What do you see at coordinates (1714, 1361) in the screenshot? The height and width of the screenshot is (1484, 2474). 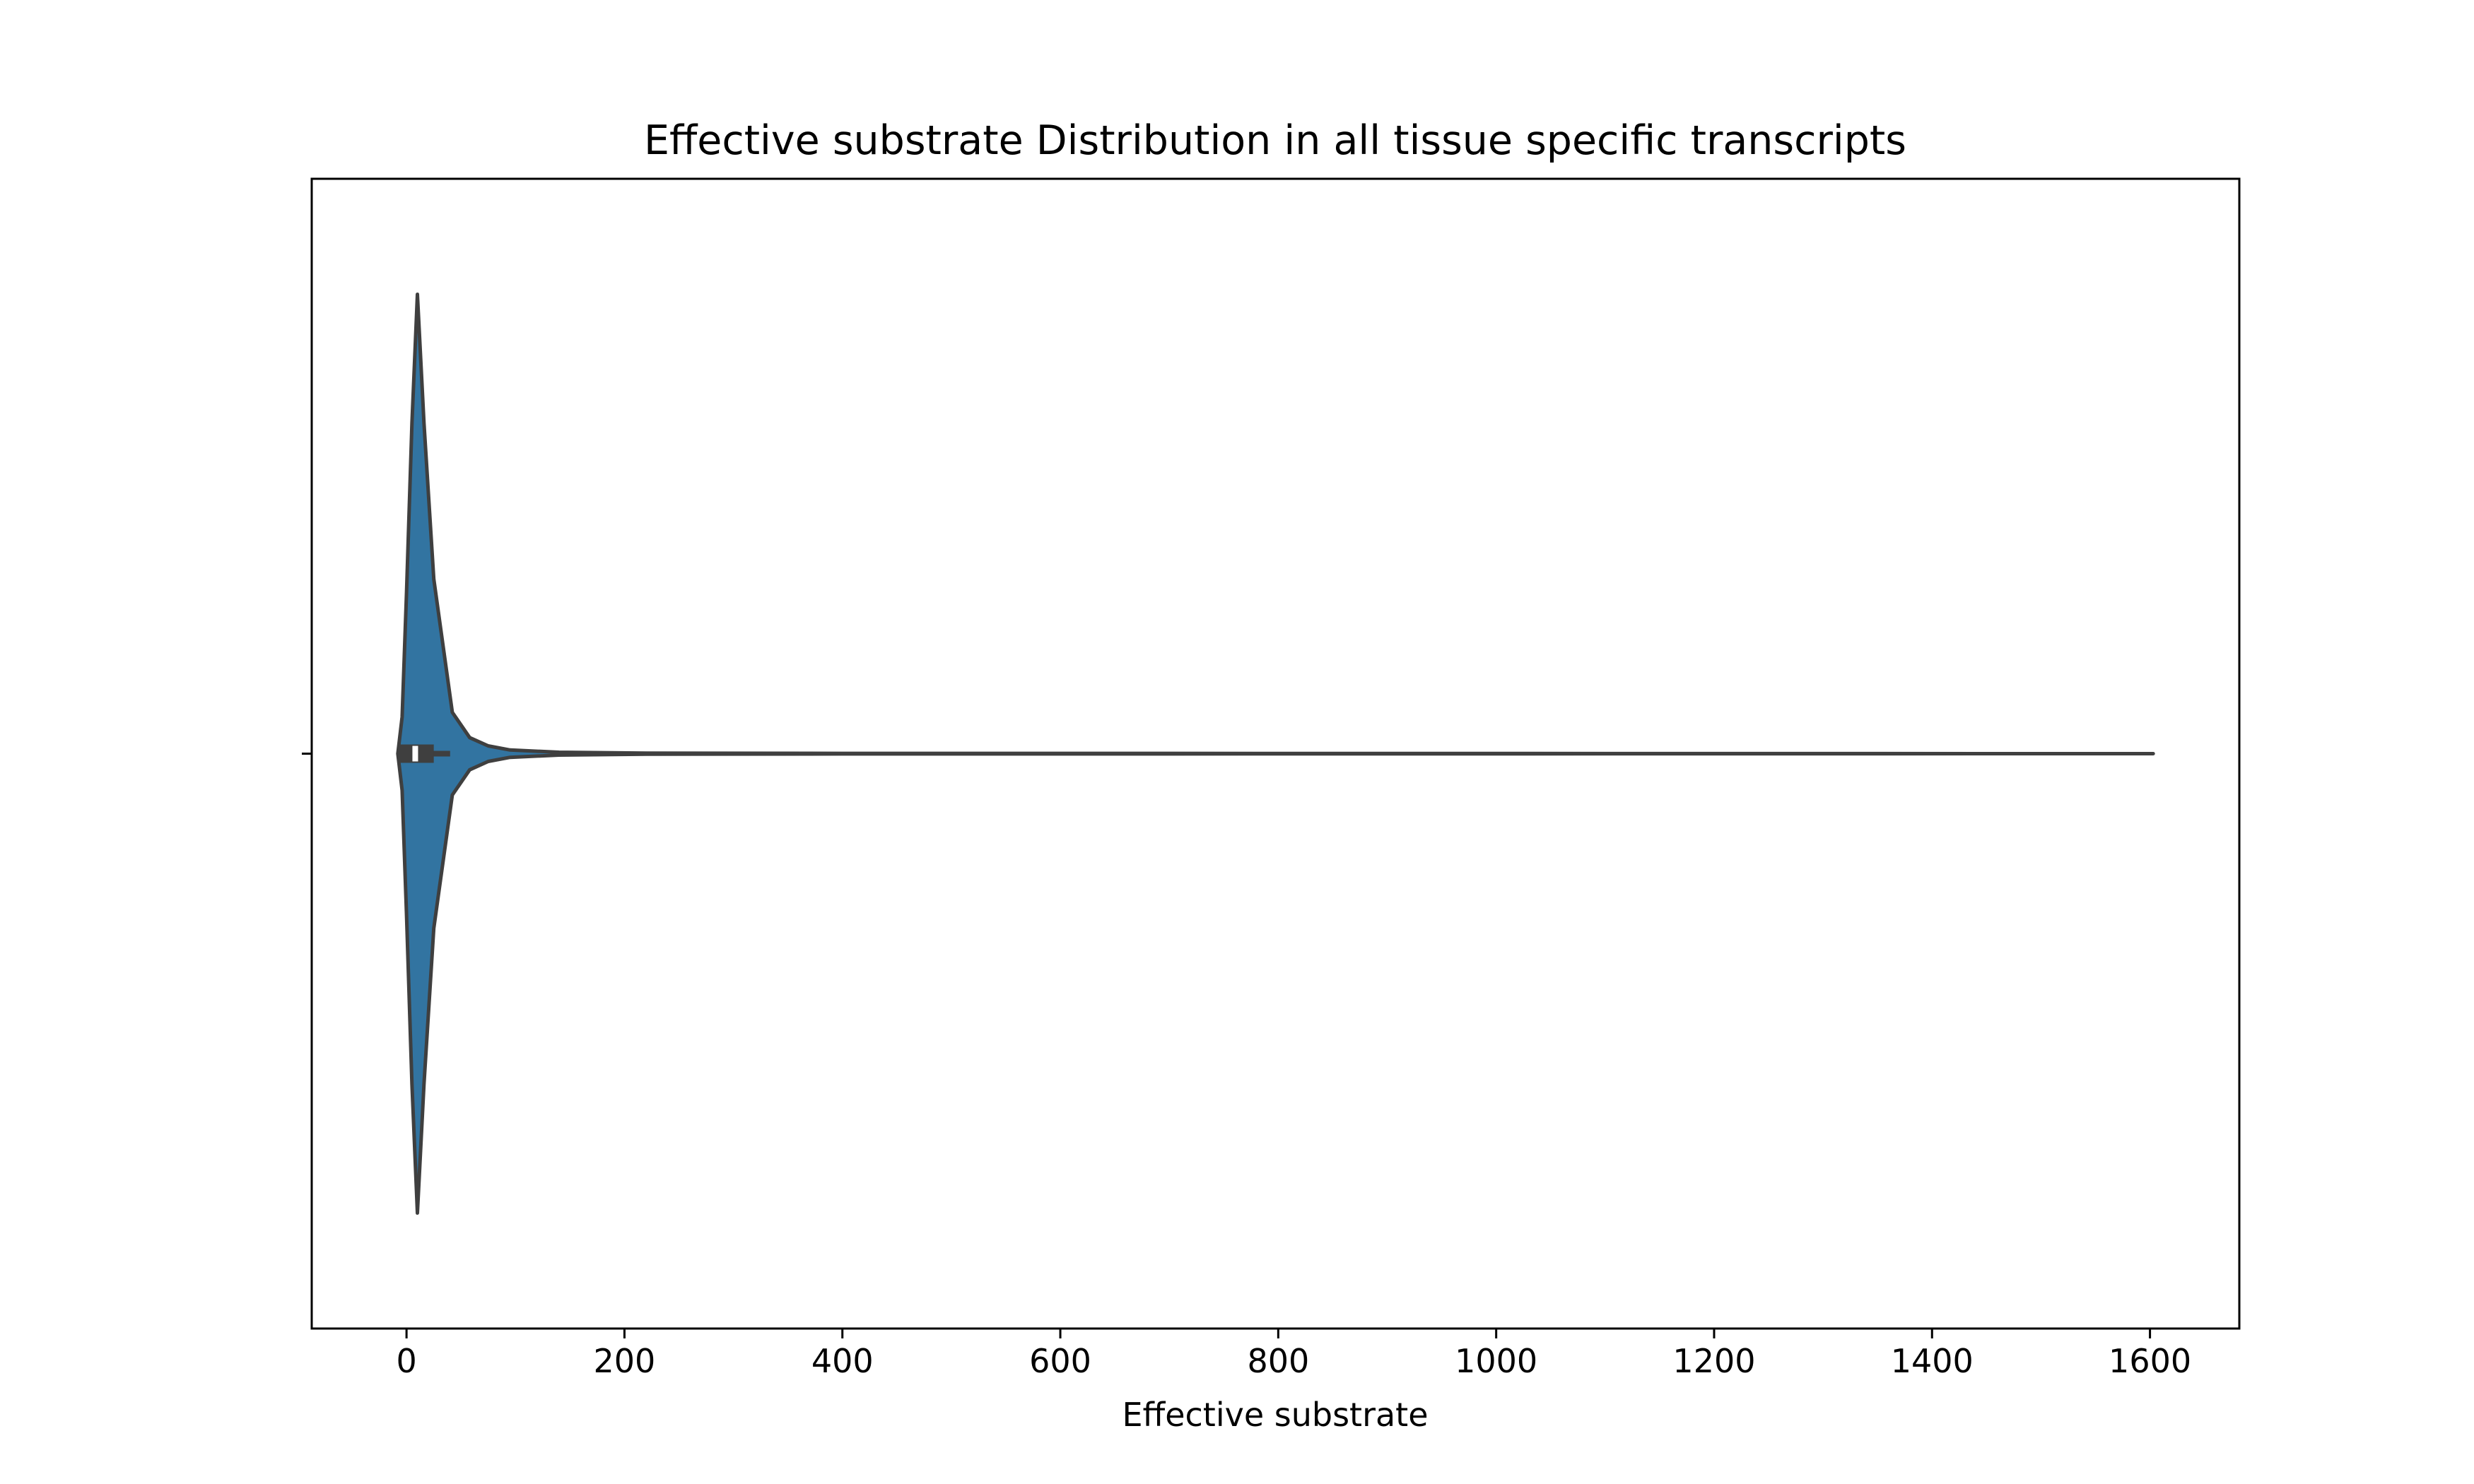 I see `x-tick-label: 1200` at bounding box center [1714, 1361].